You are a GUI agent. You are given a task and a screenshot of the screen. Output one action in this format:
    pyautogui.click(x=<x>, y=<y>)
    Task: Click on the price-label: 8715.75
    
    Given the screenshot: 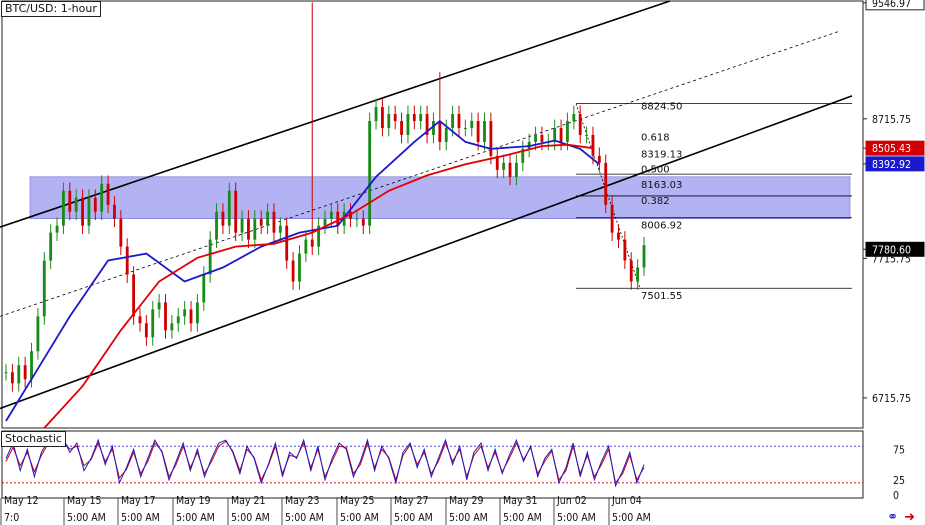 What is the action you would take?
    pyautogui.click(x=891, y=120)
    